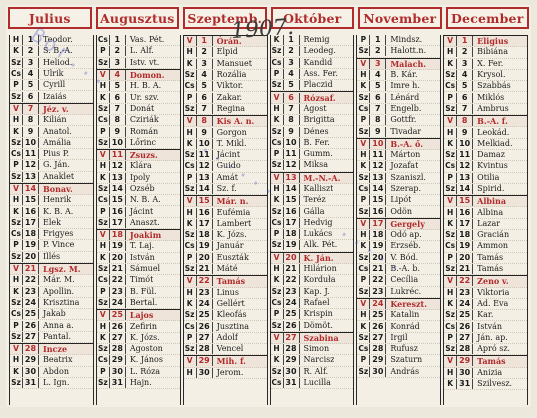  Describe the element at coordinates (117, 291) in the screenshot. I see `day-number: 23` at that location.